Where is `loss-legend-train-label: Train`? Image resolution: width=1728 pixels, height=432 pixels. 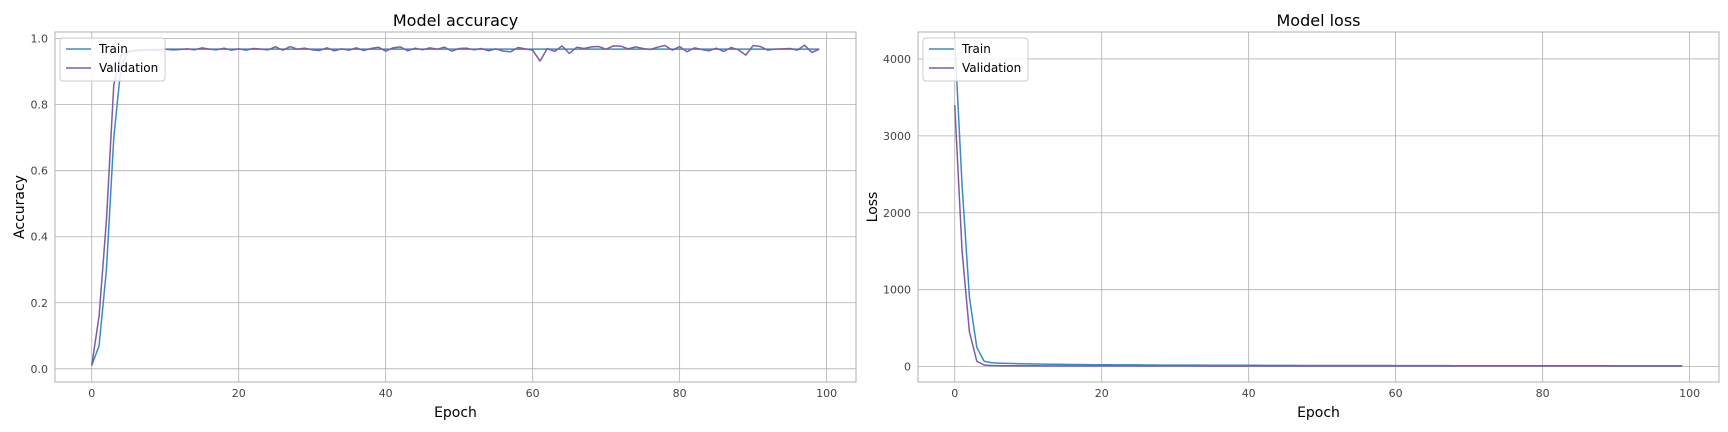 loss-legend-train-label: Train is located at coordinates (976, 49).